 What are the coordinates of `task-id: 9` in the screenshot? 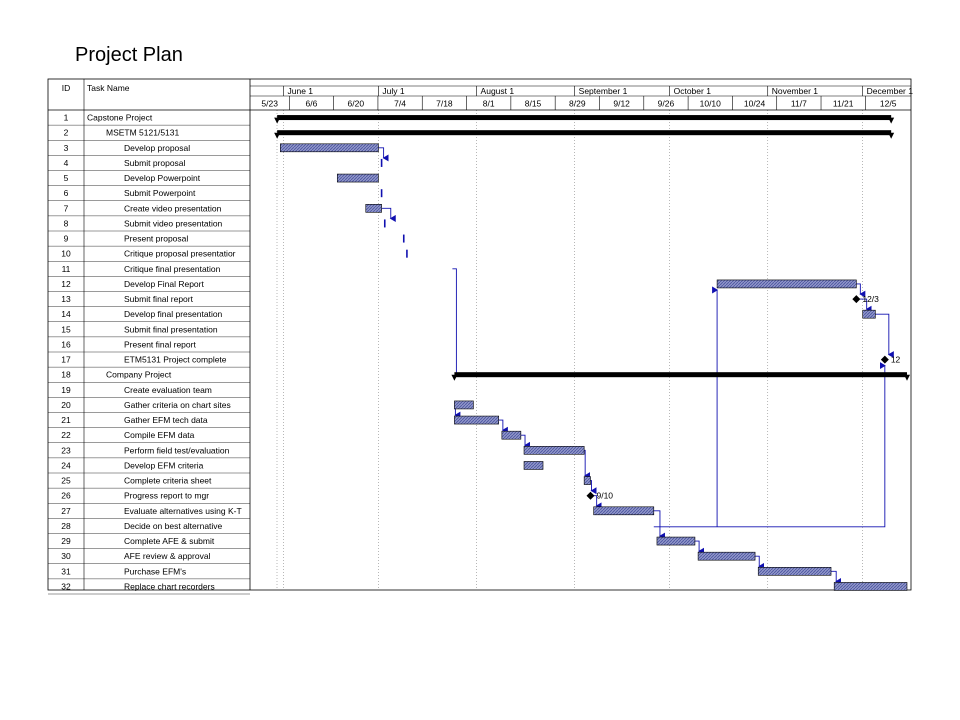 It's located at (66, 239).